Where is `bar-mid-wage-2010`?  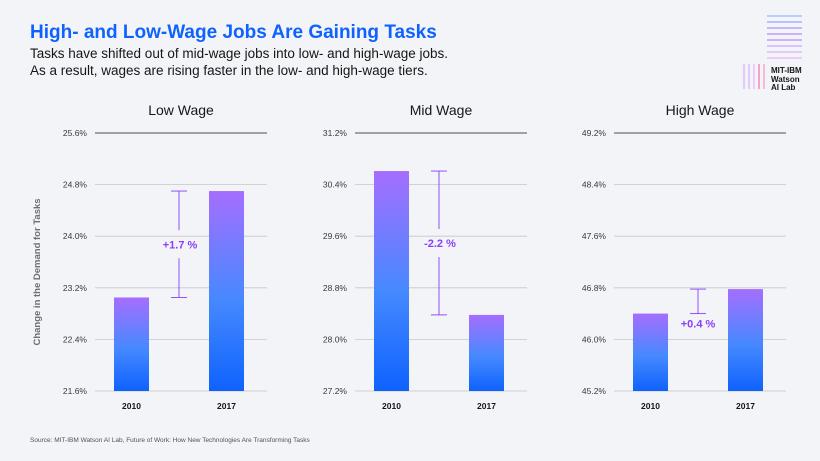 bar-mid-wage-2010 is located at coordinates (391, 281).